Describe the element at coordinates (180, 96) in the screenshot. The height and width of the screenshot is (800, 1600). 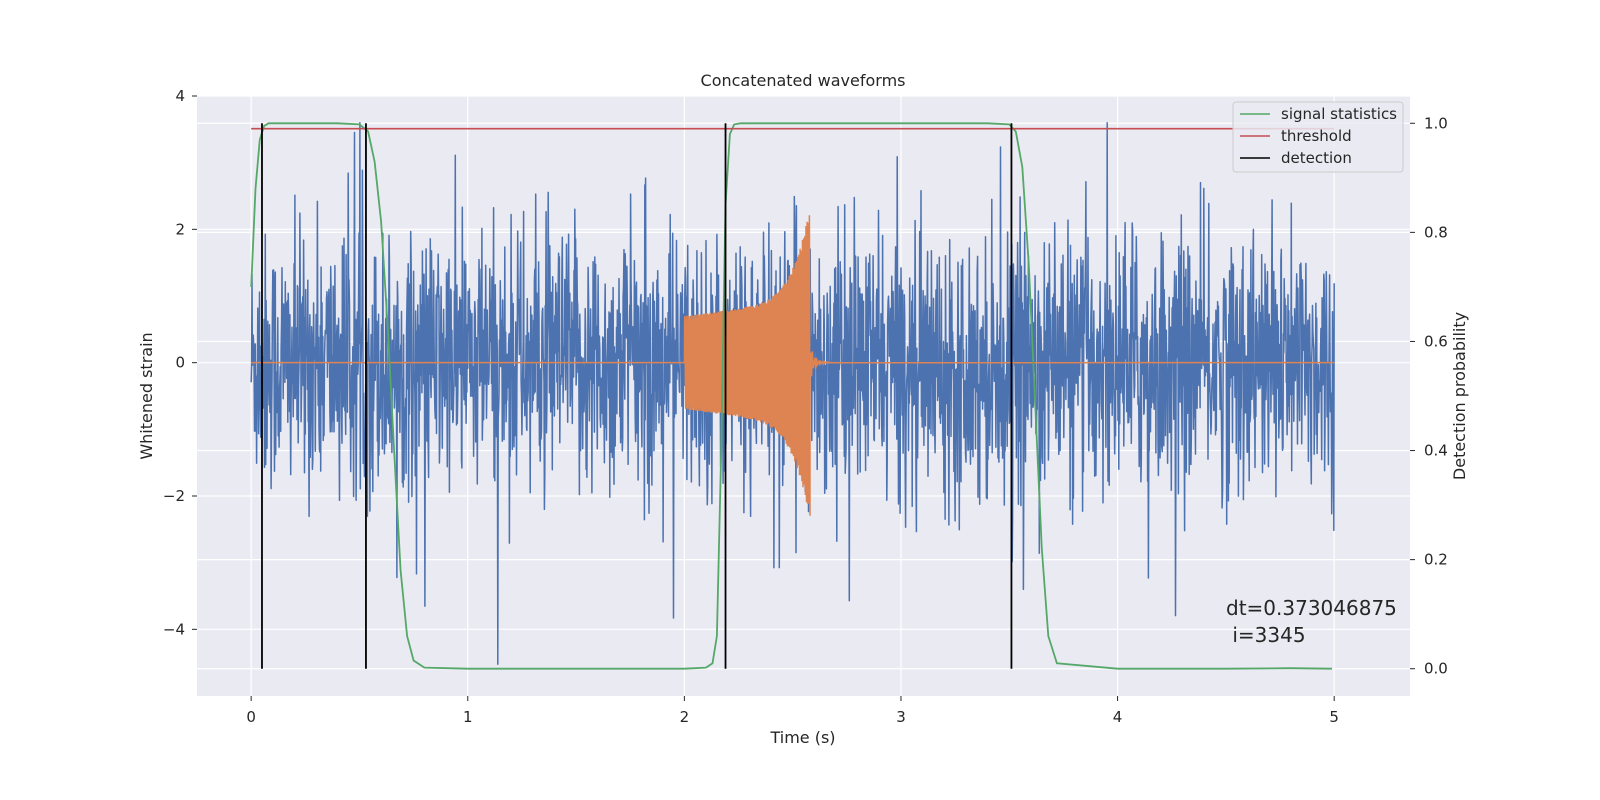
I see `y-tick-label: 4` at that location.